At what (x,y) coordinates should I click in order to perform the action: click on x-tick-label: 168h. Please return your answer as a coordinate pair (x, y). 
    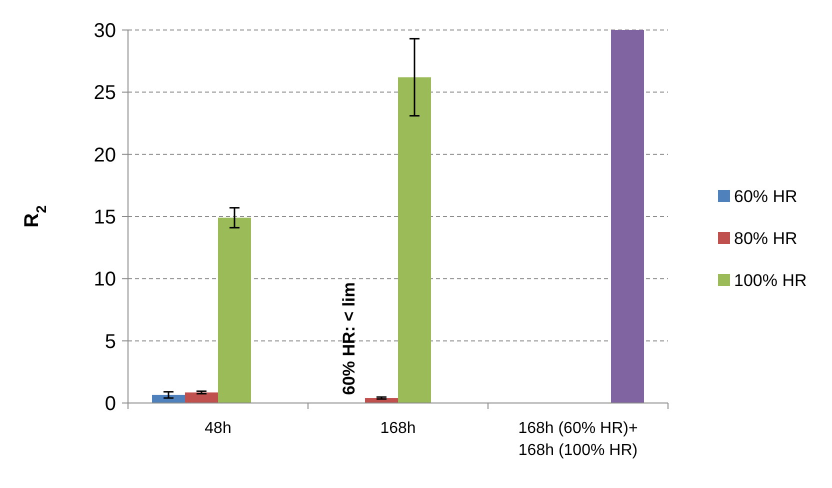
    Looking at the image, I should click on (398, 428).